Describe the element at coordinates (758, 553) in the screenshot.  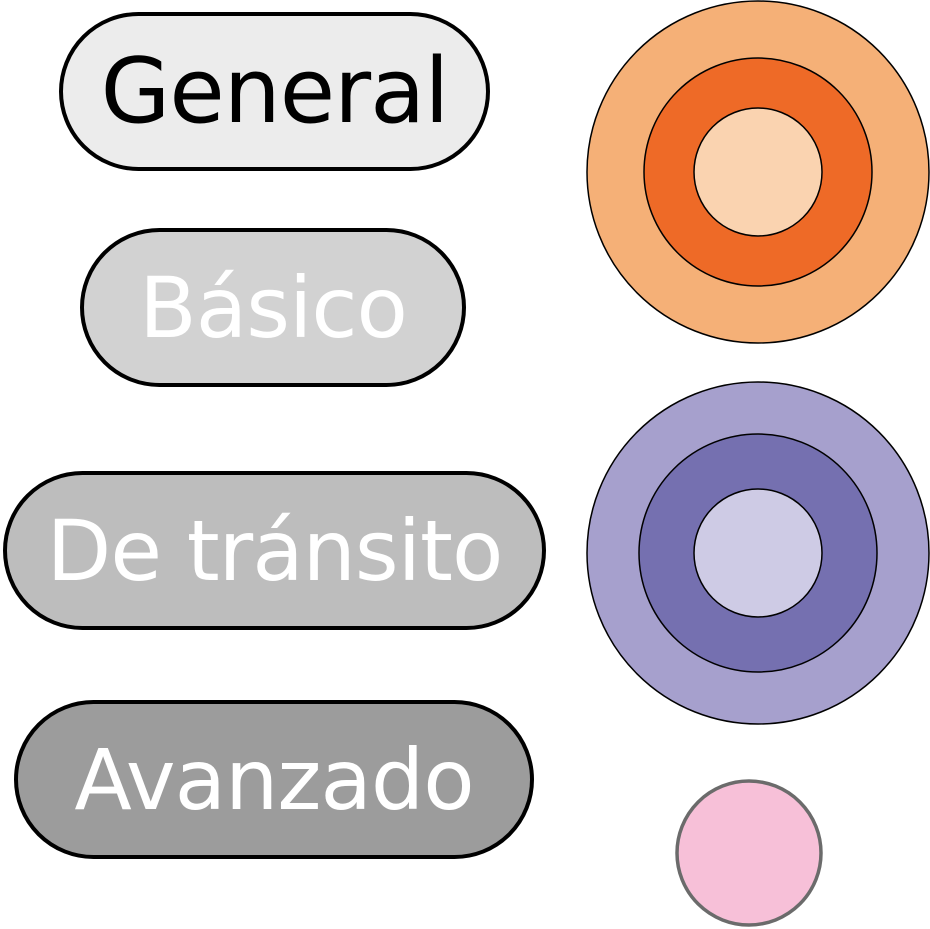
I see `purple-inner-circle` at that location.